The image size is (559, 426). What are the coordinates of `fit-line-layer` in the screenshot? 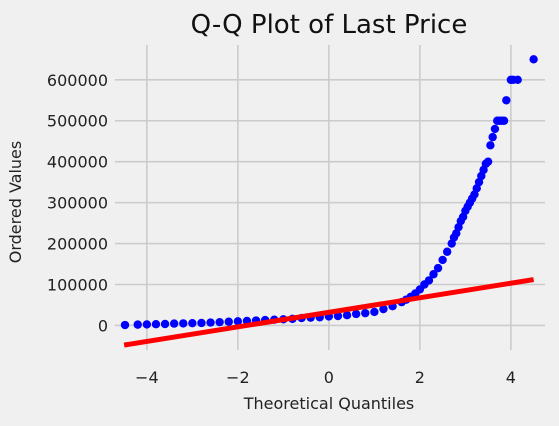 It's located at (329, 312).